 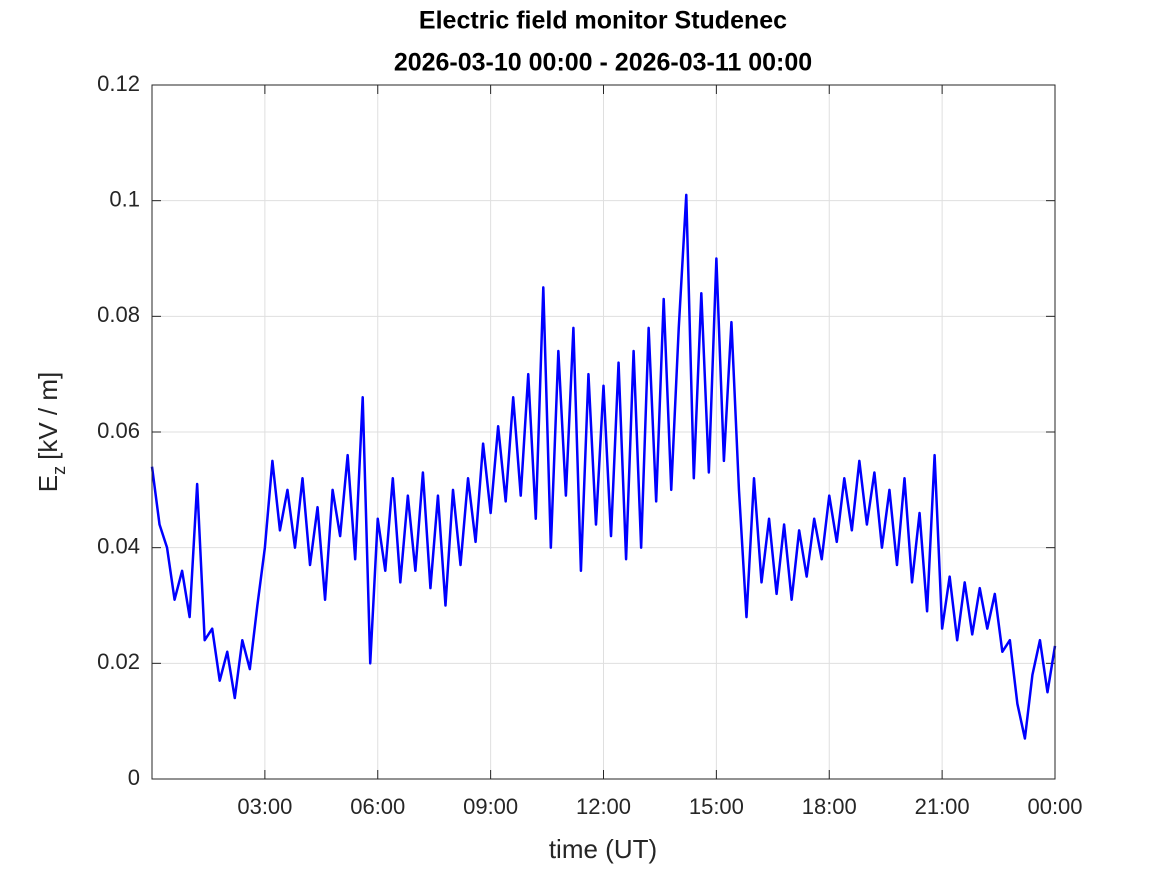 What do you see at coordinates (716, 806) in the screenshot?
I see `x-tick-label: 15:00` at bounding box center [716, 806].